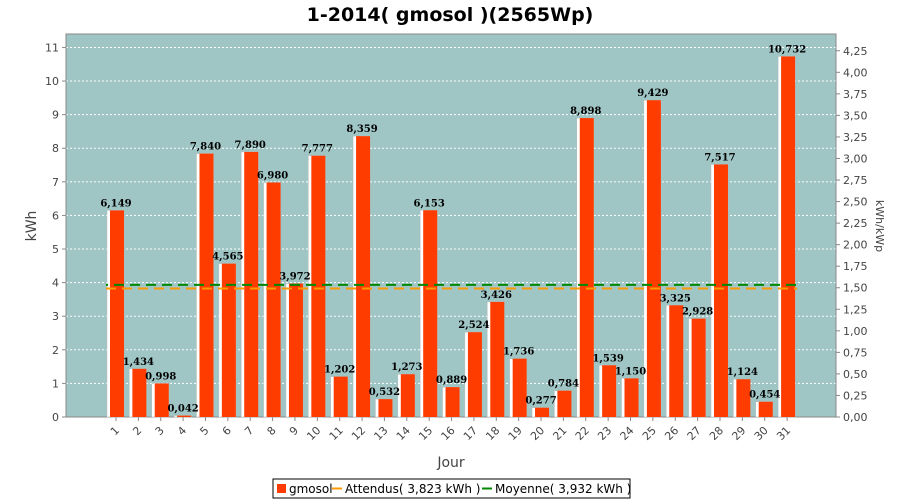 This screenshot has height=504, width=900. What do you see at coordinates (738, 433) in the screenshot?
I see `x-tick-label: 29` at bounding box center [738, 433].